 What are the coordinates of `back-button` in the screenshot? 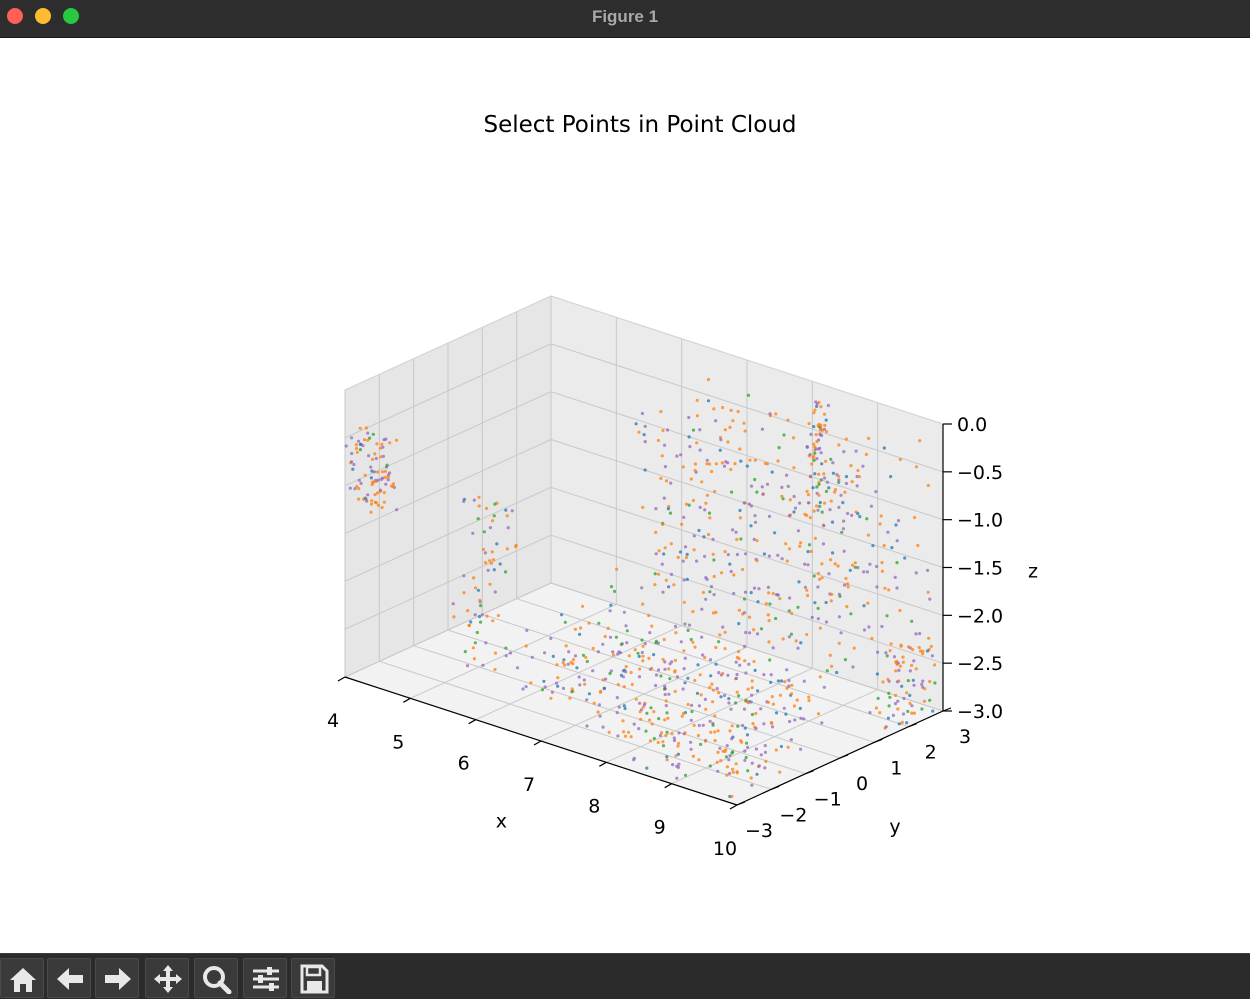 It's located at (69, 978).